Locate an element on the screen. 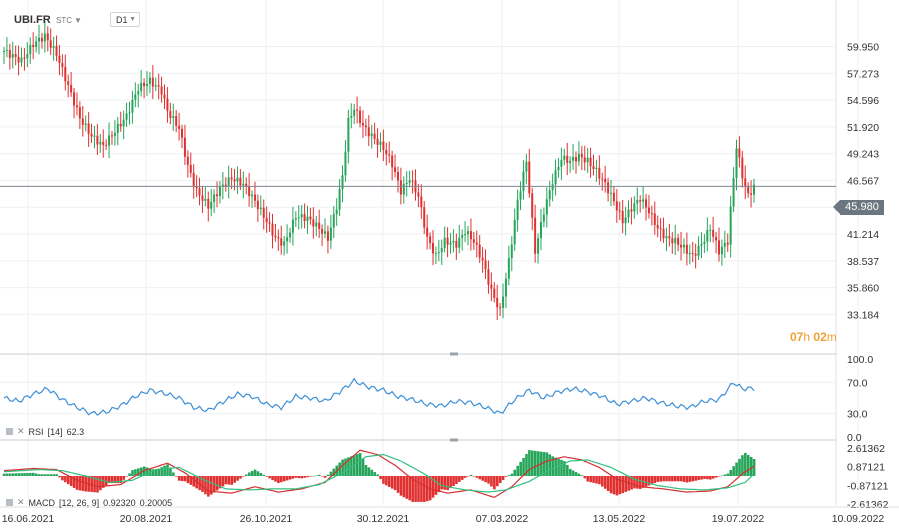  symbol-dropdown-icon: ▼ is located at coordinates (78, 20).